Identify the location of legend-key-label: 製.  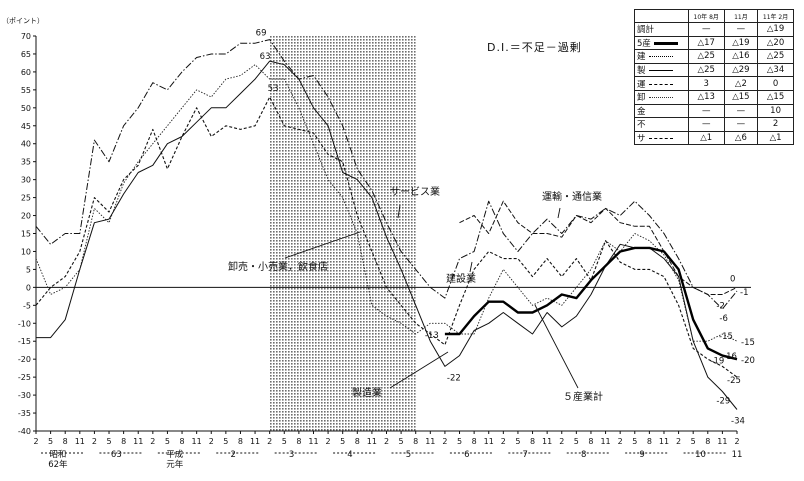
(641, 71).